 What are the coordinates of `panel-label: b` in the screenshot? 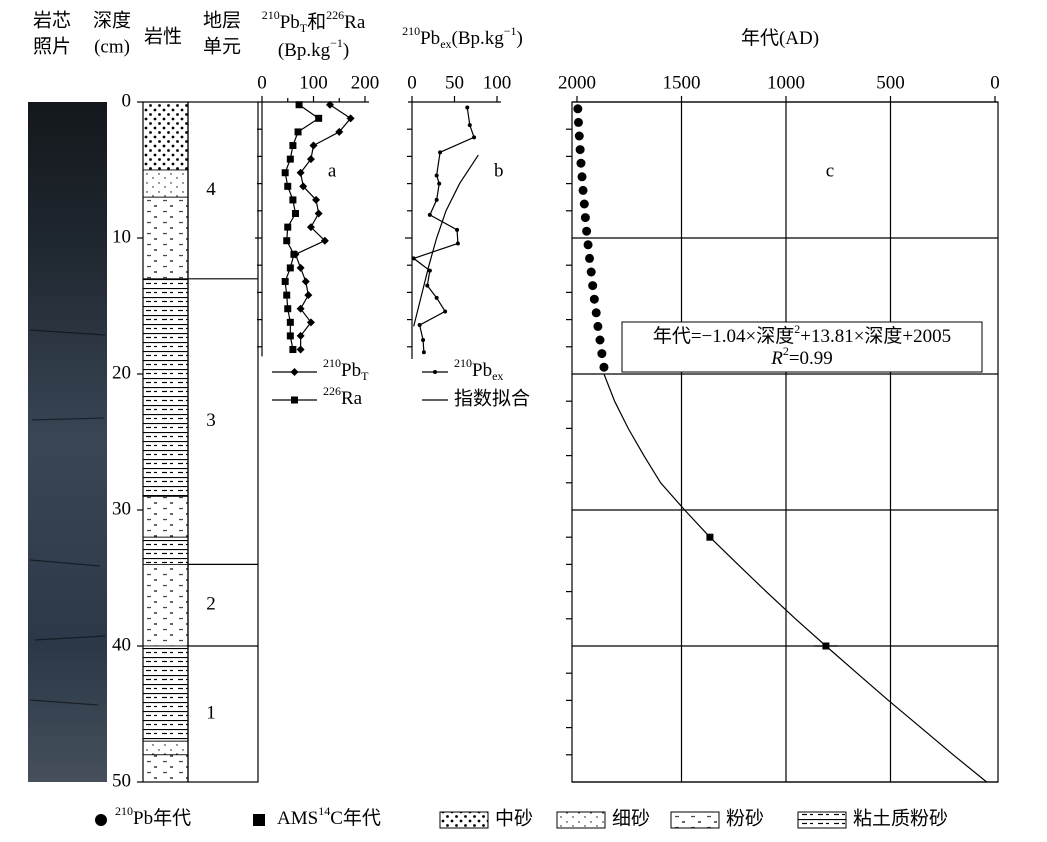 It's located at (499, 170).